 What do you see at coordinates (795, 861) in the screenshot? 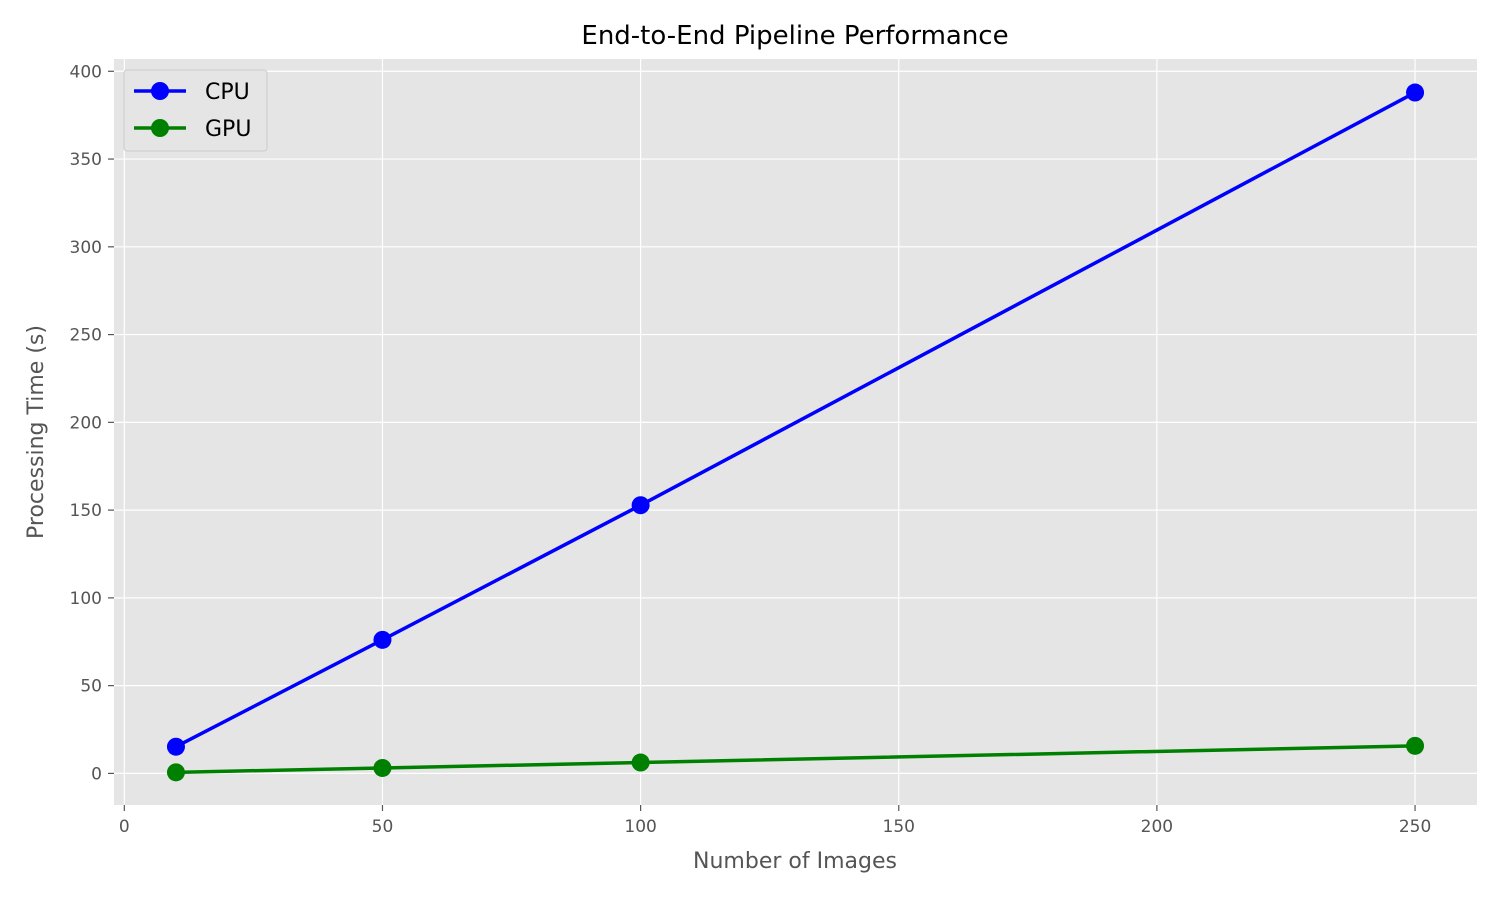
I see `x-axis-title: Number of Images` at bounding box center [795, 861].